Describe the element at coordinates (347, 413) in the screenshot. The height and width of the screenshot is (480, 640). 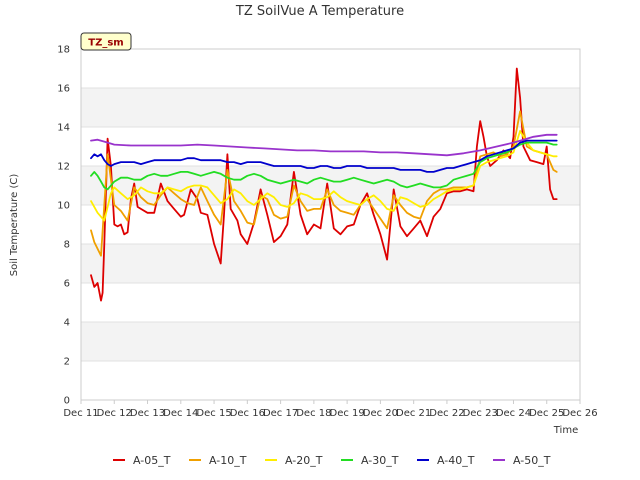
I see `x-tick-label: Dec 19` at that location.